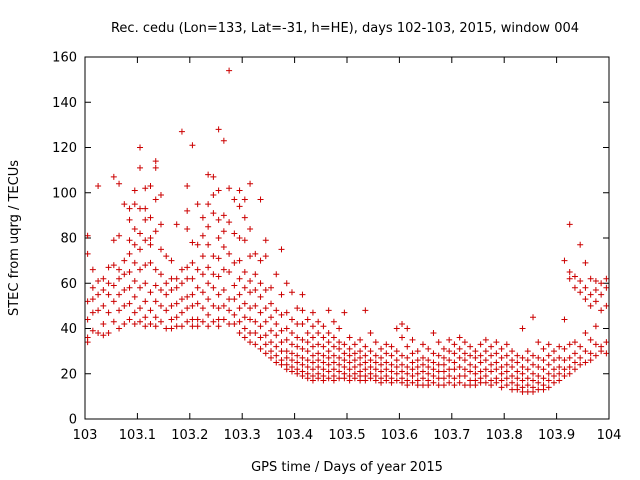 Image resolution: width=640 pixels, height=480 pixels. Describe the element at coordinates (609, 435) in the screenshot. I see `x-tick-label: 104` at that location.